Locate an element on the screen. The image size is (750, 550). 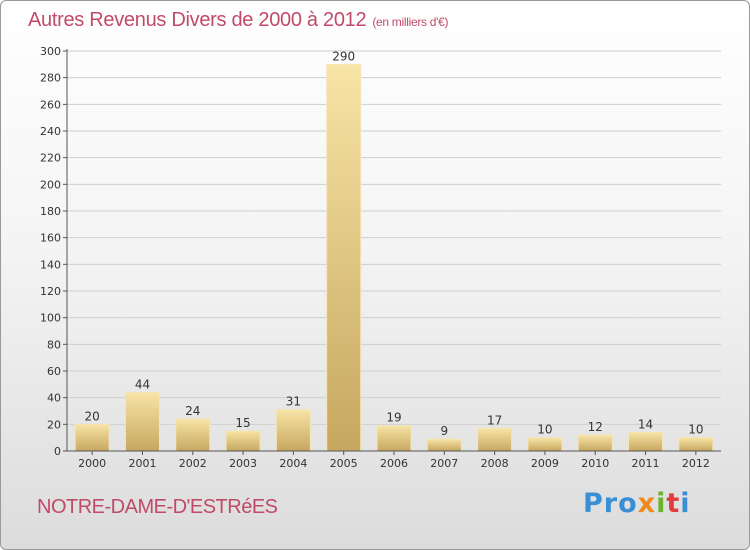
x-tick-label: 2003 is located at coordinates (243, 463).